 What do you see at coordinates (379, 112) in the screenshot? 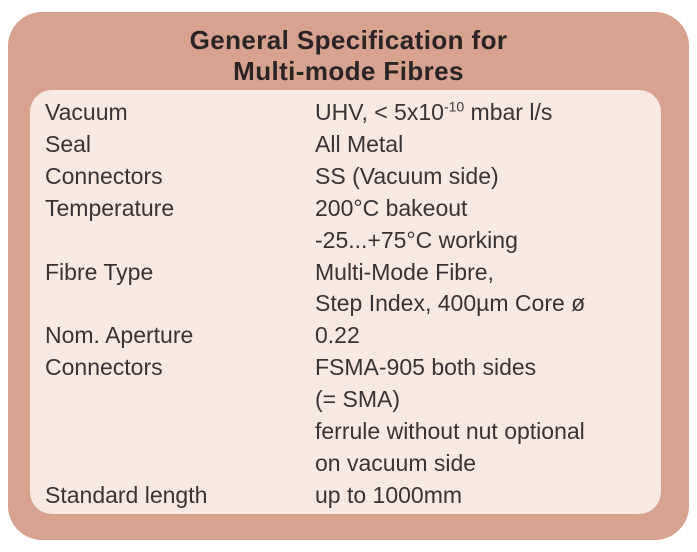
I see `value-text: UHV, < 5x10` at bounding box center [379, 112].